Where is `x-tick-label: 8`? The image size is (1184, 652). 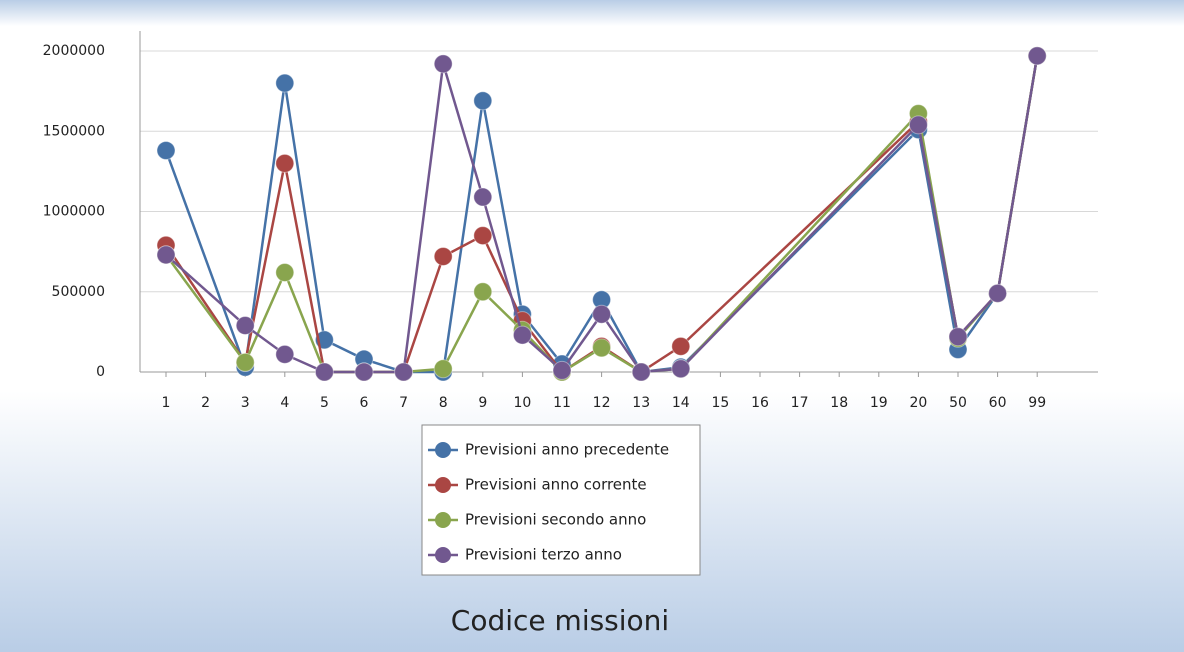 x-tick-label: 8 is located at coordinates (443, 403).